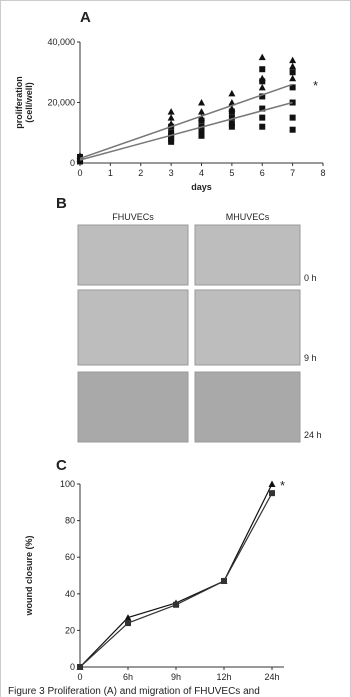 The image size is (351, 697). I want to click on y-tick-label: 20,000, so click(61, 103).